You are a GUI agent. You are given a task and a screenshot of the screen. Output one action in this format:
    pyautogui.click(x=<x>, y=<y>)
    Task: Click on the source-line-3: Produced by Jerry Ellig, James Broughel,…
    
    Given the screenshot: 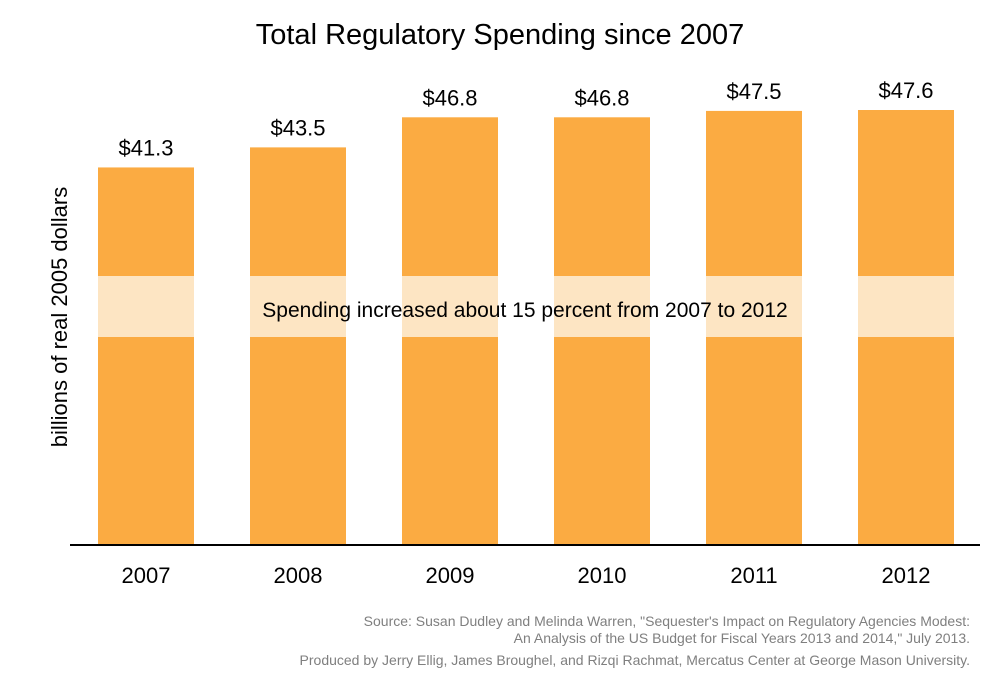 What is the action you would take?
    pyautogui.click(x=635, y=660)
    